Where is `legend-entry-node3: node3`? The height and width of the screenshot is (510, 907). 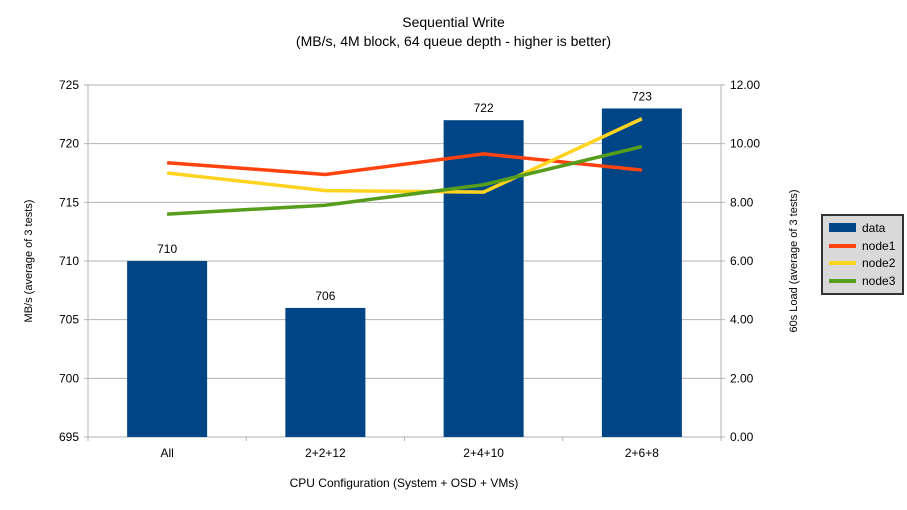
legend-entry-node3: node3 is located at coordinates (862, 281).